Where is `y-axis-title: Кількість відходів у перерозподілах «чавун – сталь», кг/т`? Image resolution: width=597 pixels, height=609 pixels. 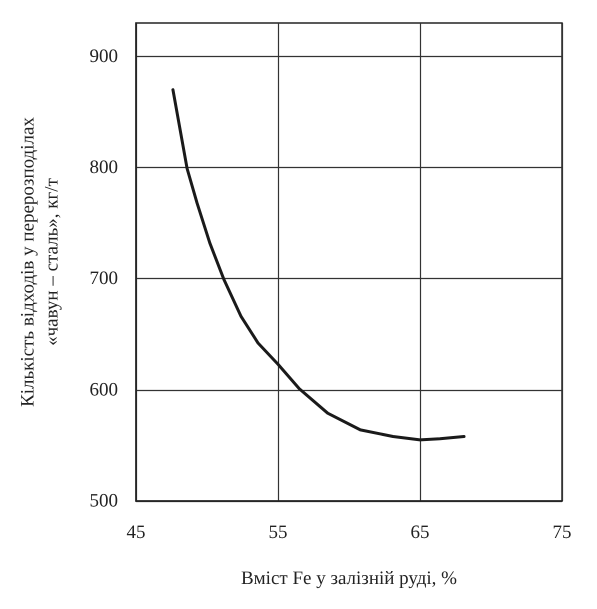 y-axis-title: Кількість відходів у перерозподілах «чавун – сталь», кг/т is located at coordinates (40, 261).